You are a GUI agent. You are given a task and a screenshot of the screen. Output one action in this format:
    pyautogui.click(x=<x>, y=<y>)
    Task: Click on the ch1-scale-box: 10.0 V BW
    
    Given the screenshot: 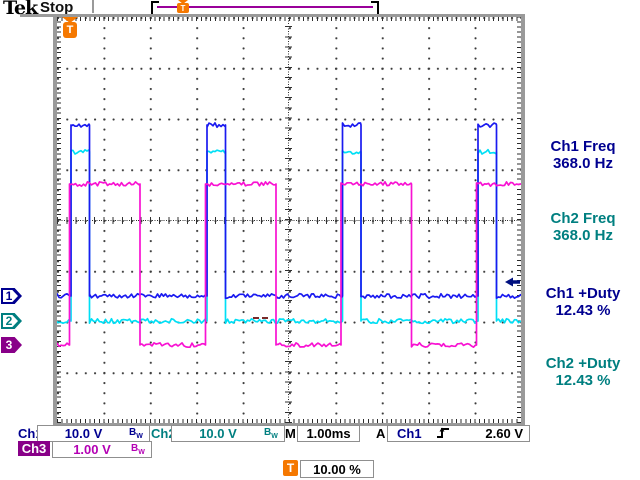 What is the action you would take?
    pyautogui.click(x=93, y=433)
    